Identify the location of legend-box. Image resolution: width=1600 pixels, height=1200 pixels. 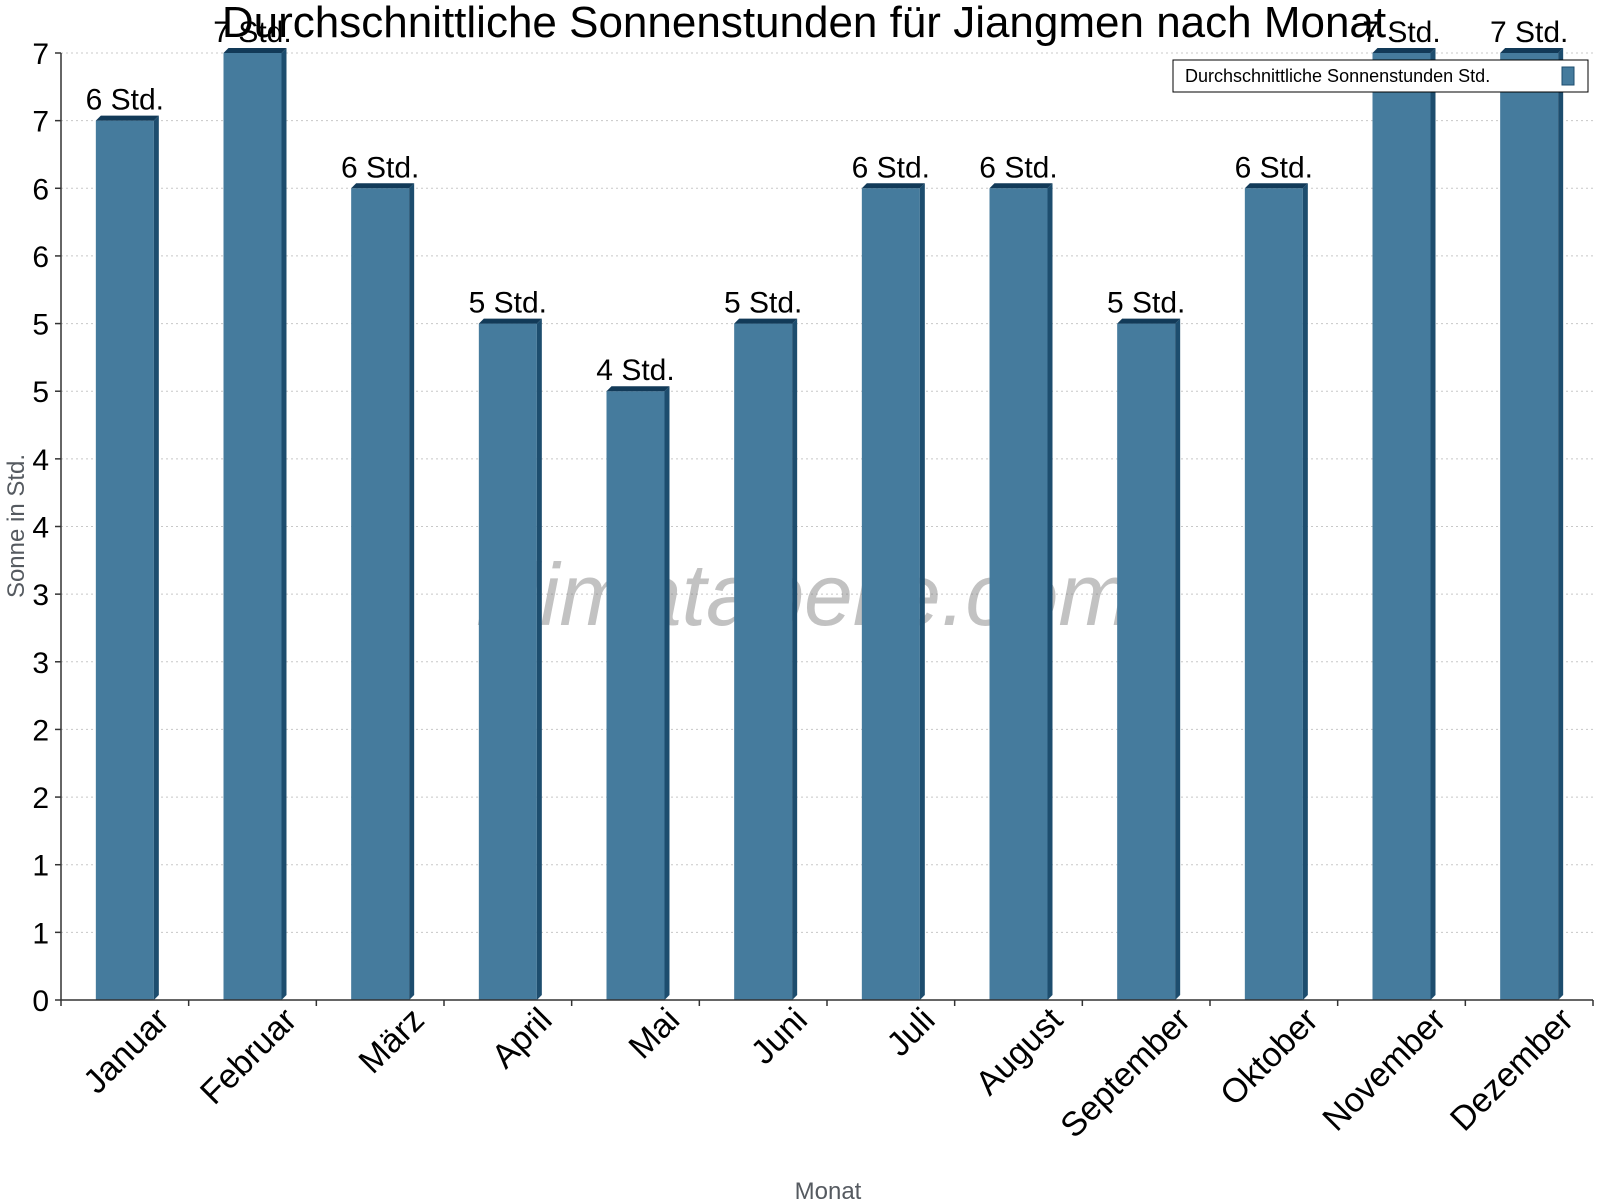
(1380, 76).